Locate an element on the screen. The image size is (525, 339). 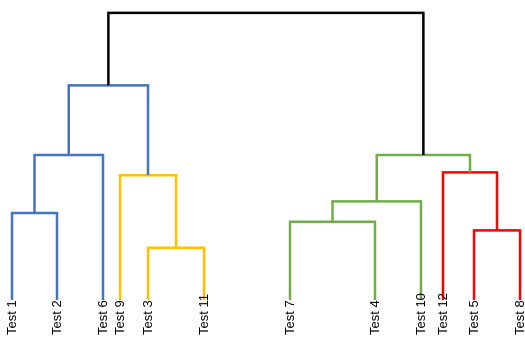
leaf-label: Test 1 is located at coordinates (11, 317).